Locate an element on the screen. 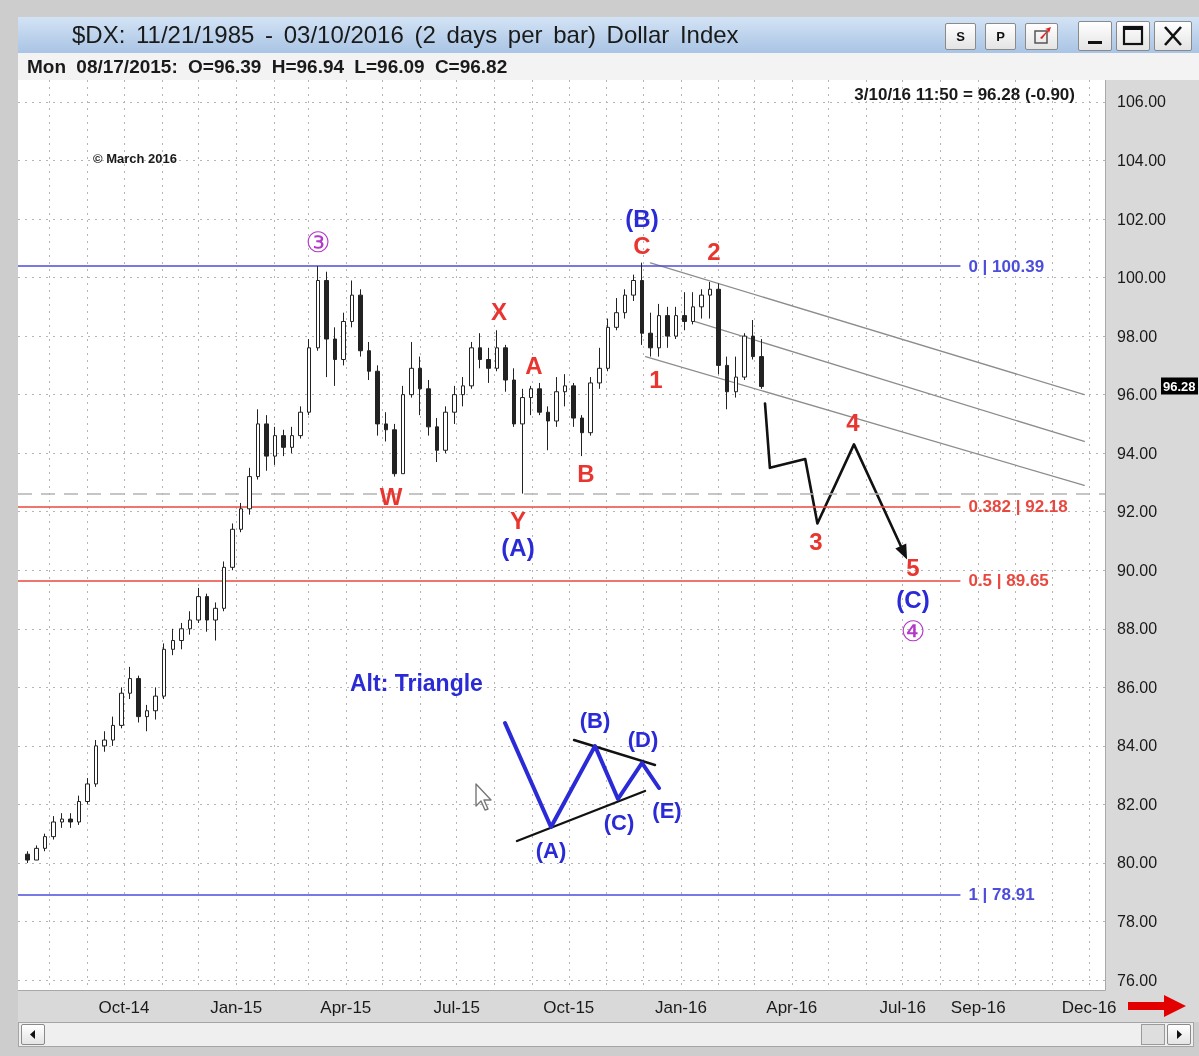 Image resolution: width=1199 pixels, height=1056 pixels. x-tick-label: Jan-16 is located at coordinates (680, 1007).